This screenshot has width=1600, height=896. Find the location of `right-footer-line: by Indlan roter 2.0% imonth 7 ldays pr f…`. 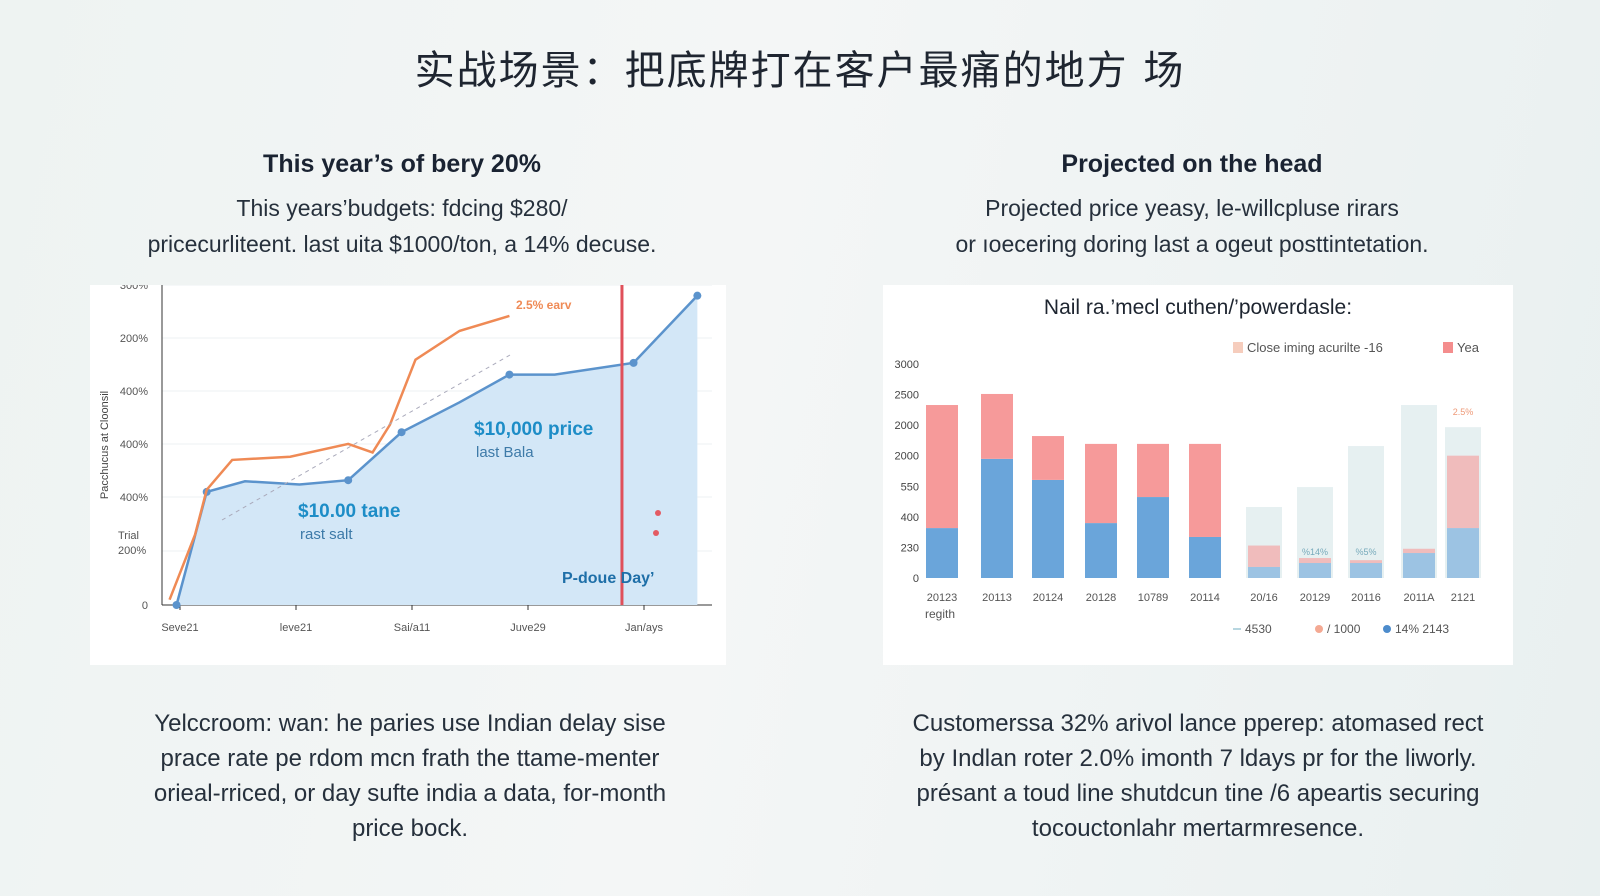

right-footer-line: by Indlan roter 2.0% imonth 7 ldays pr f… is located at coordinates (1198, 758).